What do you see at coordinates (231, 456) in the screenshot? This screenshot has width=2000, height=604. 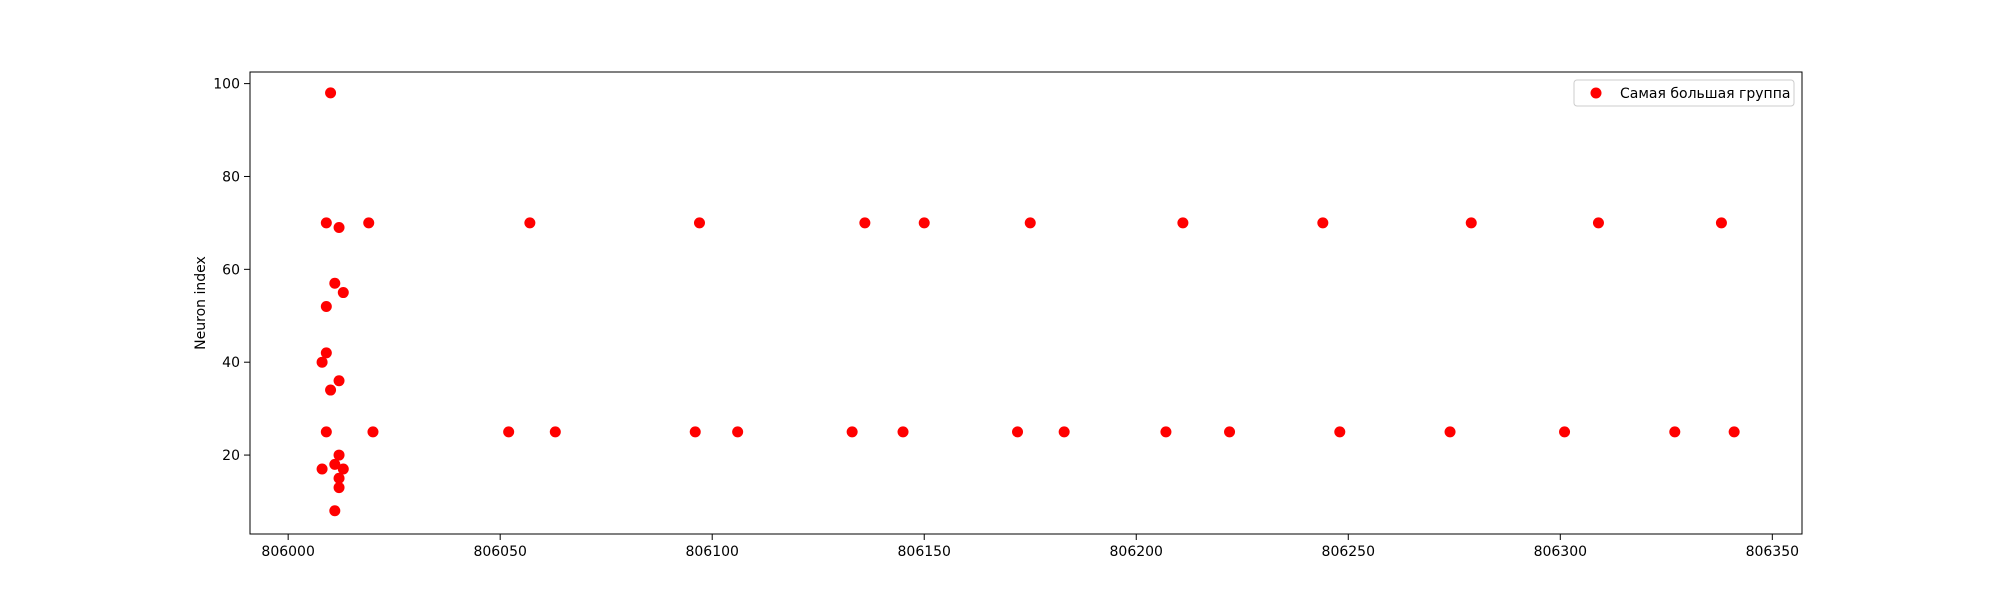 I see `y-tick-label: 20` at bounding box center [231, 456].